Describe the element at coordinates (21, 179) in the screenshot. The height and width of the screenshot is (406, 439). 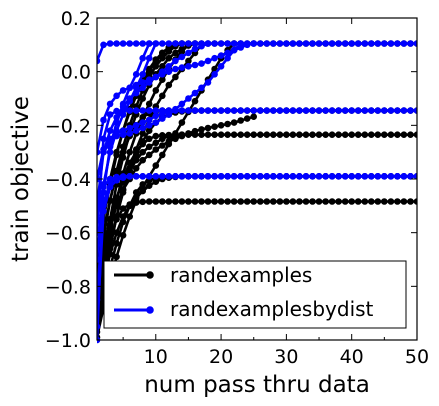
I see `y-axis-label: train objective` at that location.